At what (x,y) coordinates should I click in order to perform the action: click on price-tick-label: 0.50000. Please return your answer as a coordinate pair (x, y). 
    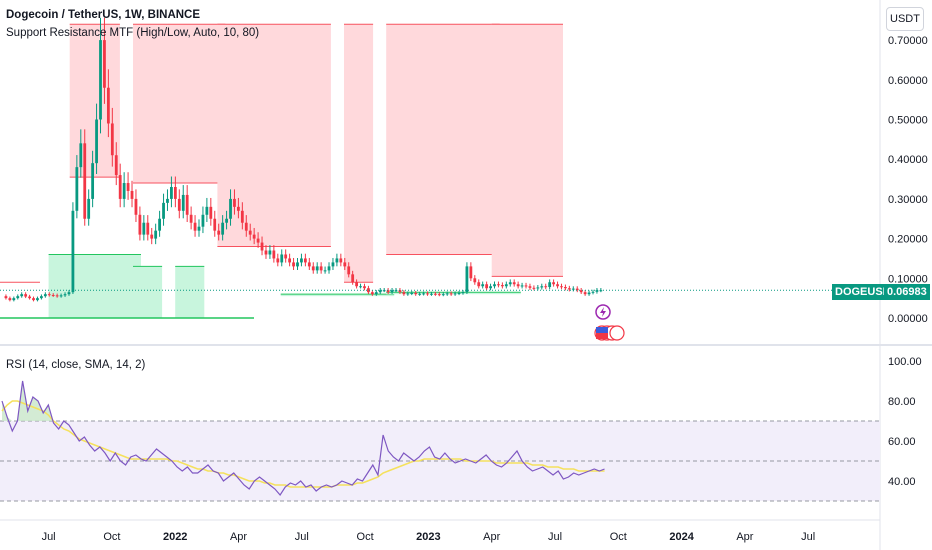
    Looking at the image, I should click on (908, 121).